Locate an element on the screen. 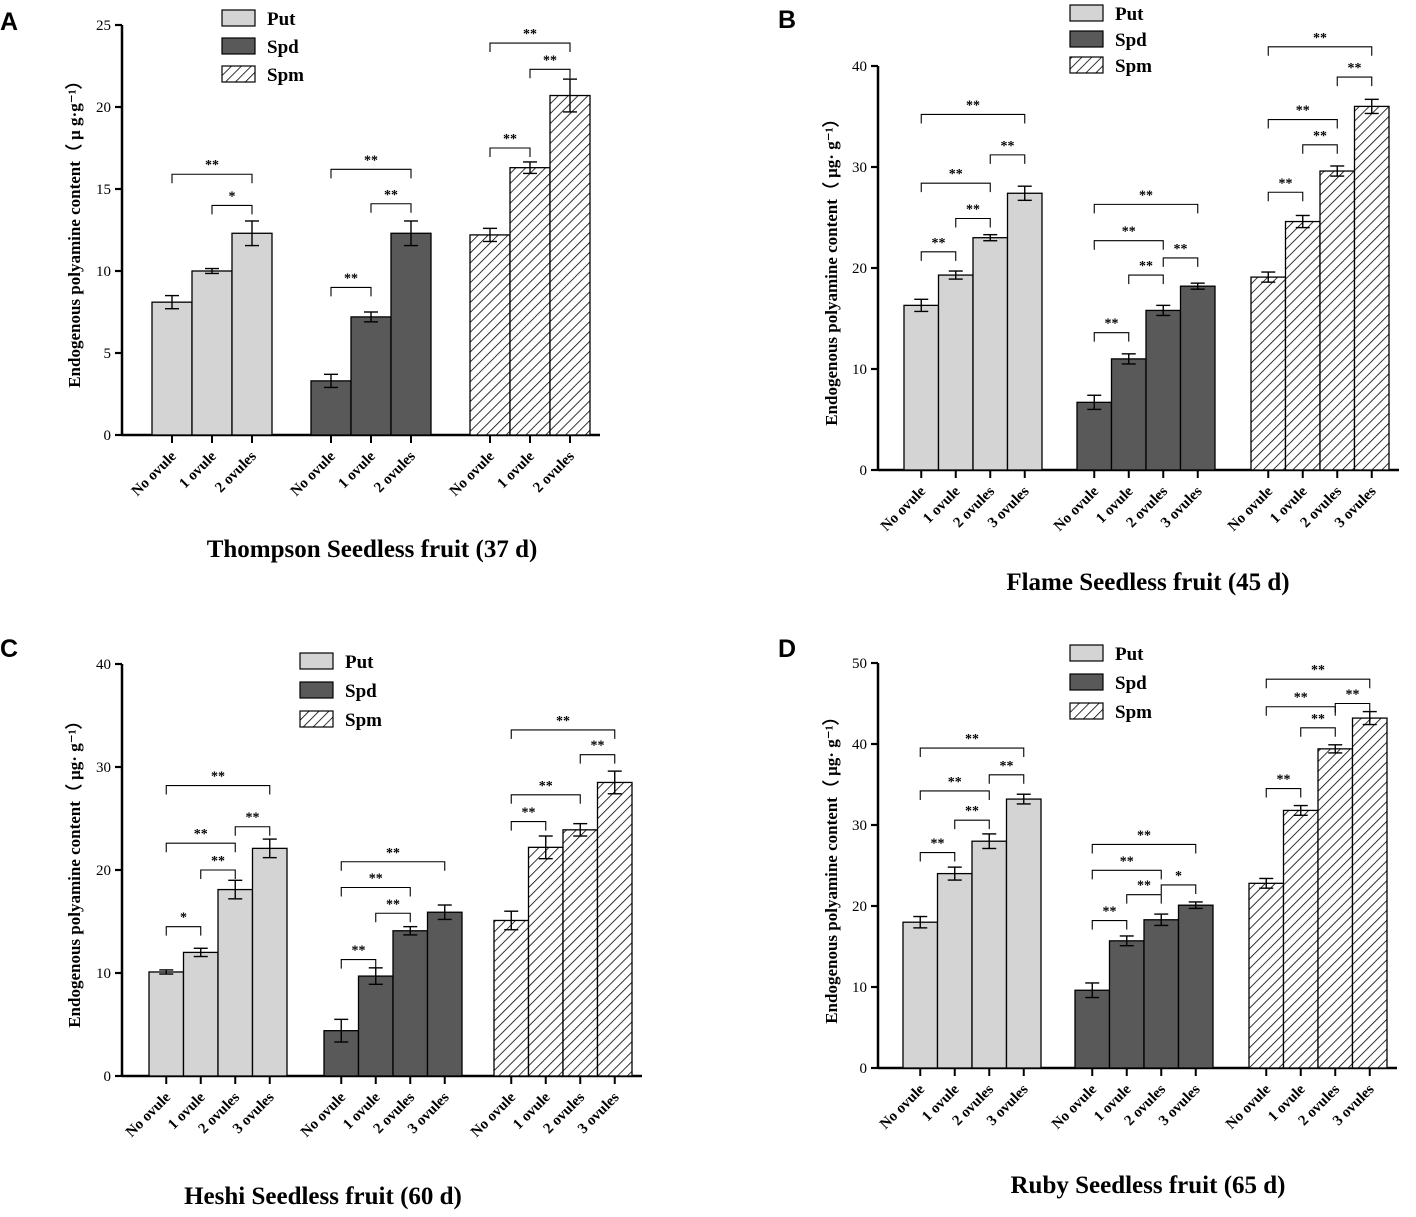 Image resolution: width=1416 pixels, height=1217 pixels. y-tick-label: 5 is located at coordinates (108, 354).